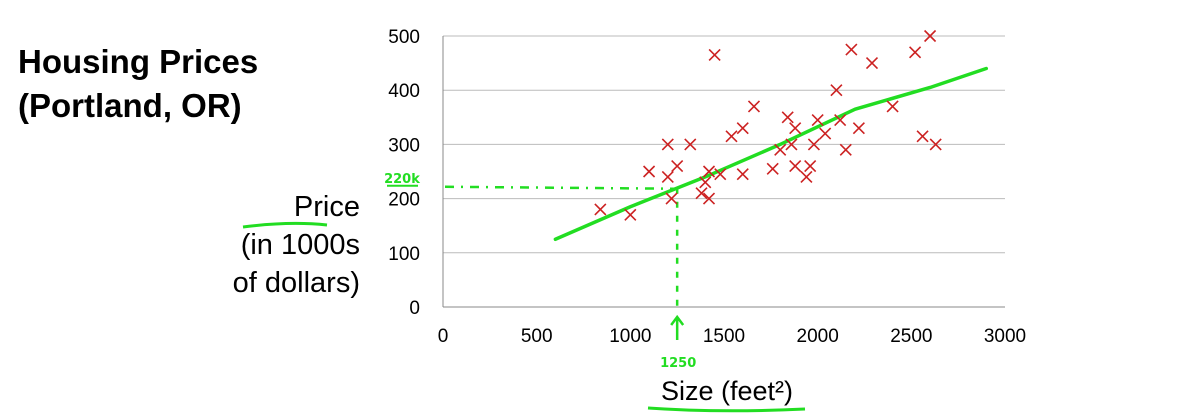 This screenshot has height=420, width=1183. Describe the element at coordinates (130, 105) in the screenshot. I see `title-line-2: (Portland, OR)` at that location.